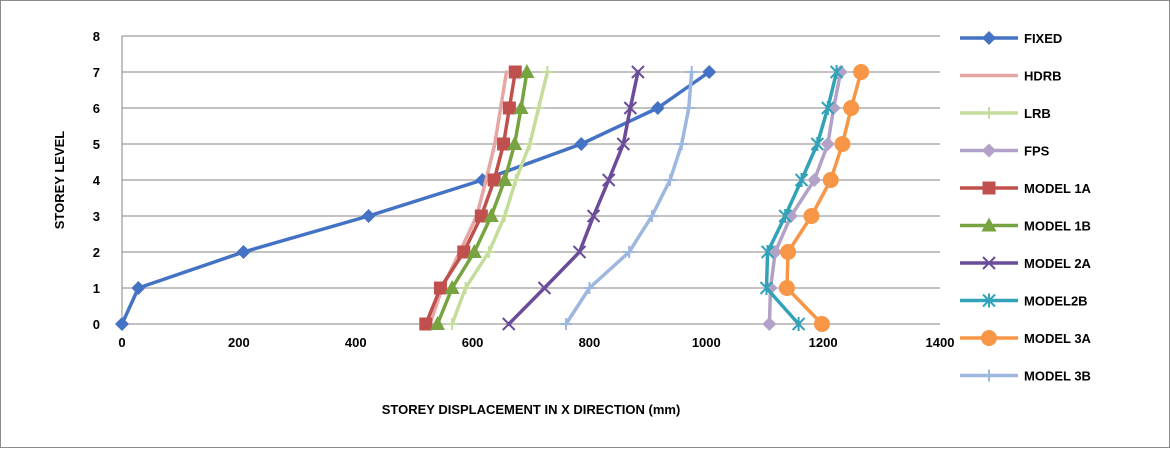 This screenshot has width=1170, height=452. Describe the element at coordinates (1005, 113) in the screenshot. I see `legend-item-lrb: LRB` at that location.